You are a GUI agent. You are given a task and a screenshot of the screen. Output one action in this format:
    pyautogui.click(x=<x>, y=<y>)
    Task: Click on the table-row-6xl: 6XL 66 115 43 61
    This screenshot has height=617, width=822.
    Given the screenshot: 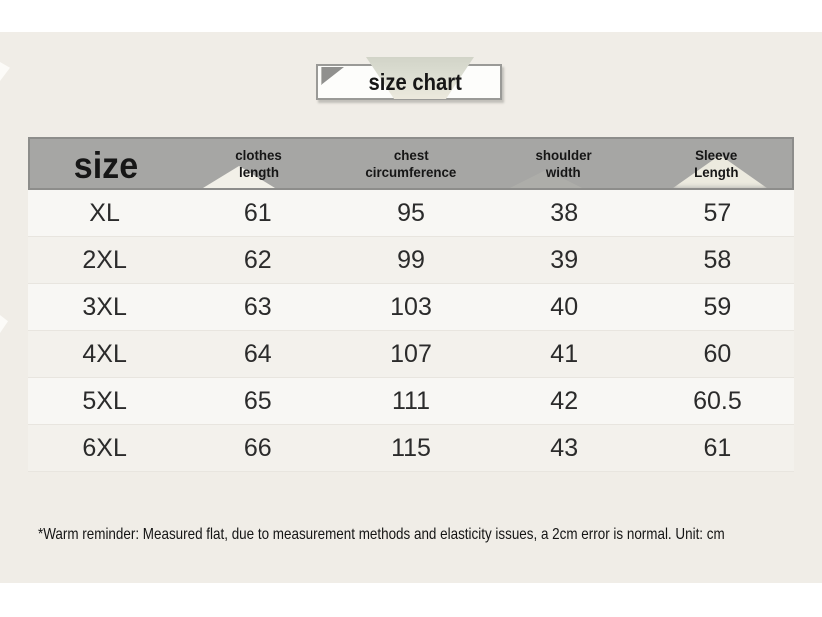 What is the action you would take?
    pyautogui.click(x=411, y=448)
    